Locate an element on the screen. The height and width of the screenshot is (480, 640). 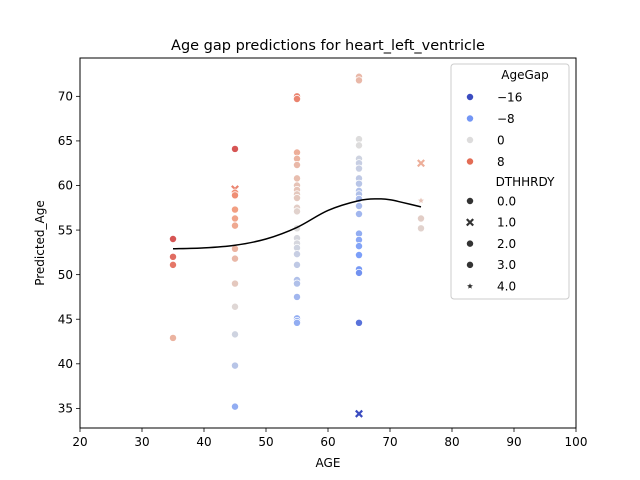
legend-style-title: DTHHRDY is located at coordinates (526, 182).